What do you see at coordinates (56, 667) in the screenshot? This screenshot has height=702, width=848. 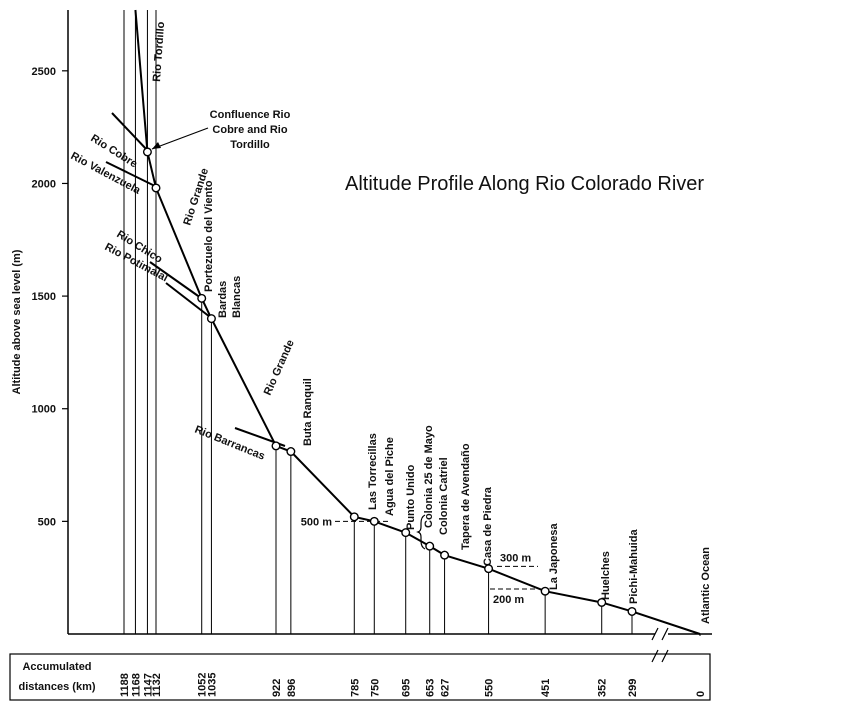 I see `x-label: Accumulated` at bounding box center [56, 667].